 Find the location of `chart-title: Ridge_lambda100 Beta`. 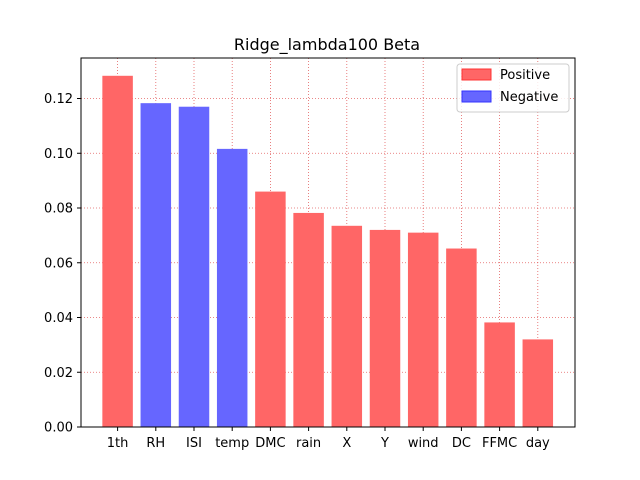

chart-title: Ridge_lambda100 Beta is located at coordinates (327, 45).